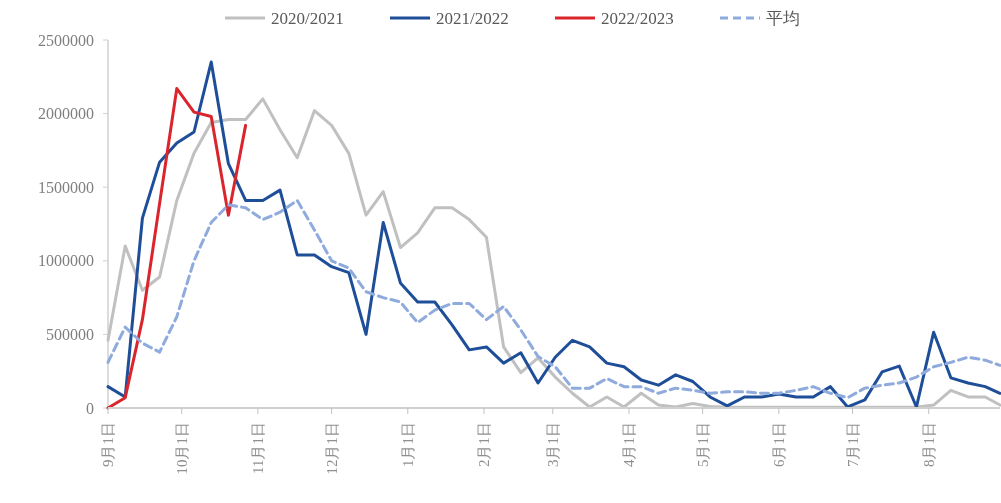 This screenshot has height=503, width=1001. I want to click on y-tick-label: 1000000, so click(66, 261).